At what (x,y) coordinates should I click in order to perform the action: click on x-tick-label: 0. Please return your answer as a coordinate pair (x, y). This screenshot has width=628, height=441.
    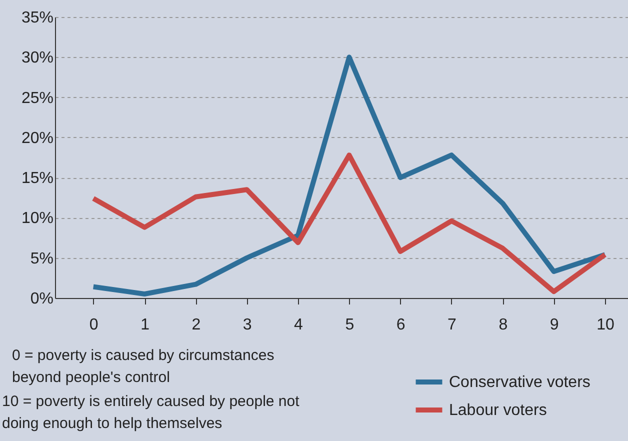
    Looking at the image, I should click on (93, 325).